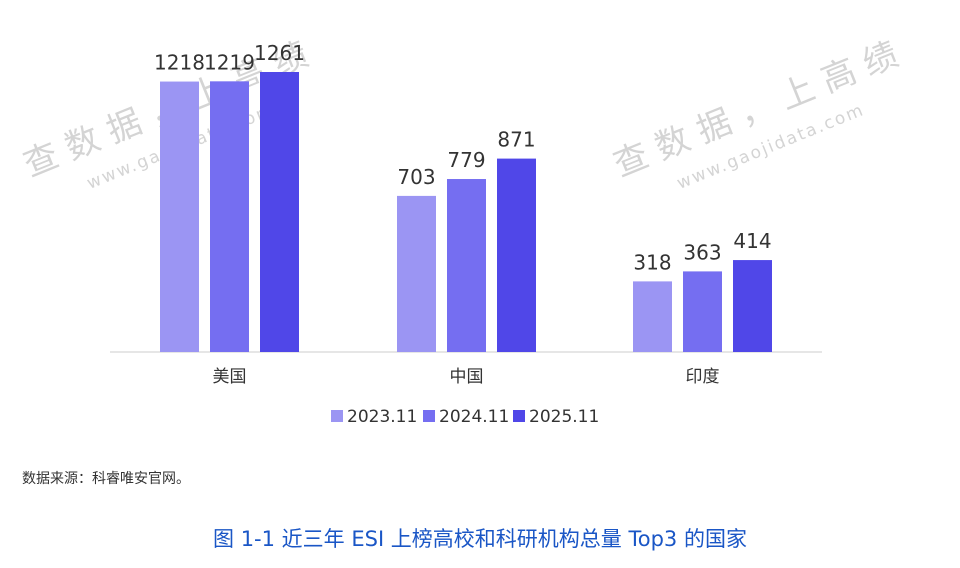 The width and height of the screenshot is (960, 568). I want to click on bar-value-label: 1218, so click(179, 63).